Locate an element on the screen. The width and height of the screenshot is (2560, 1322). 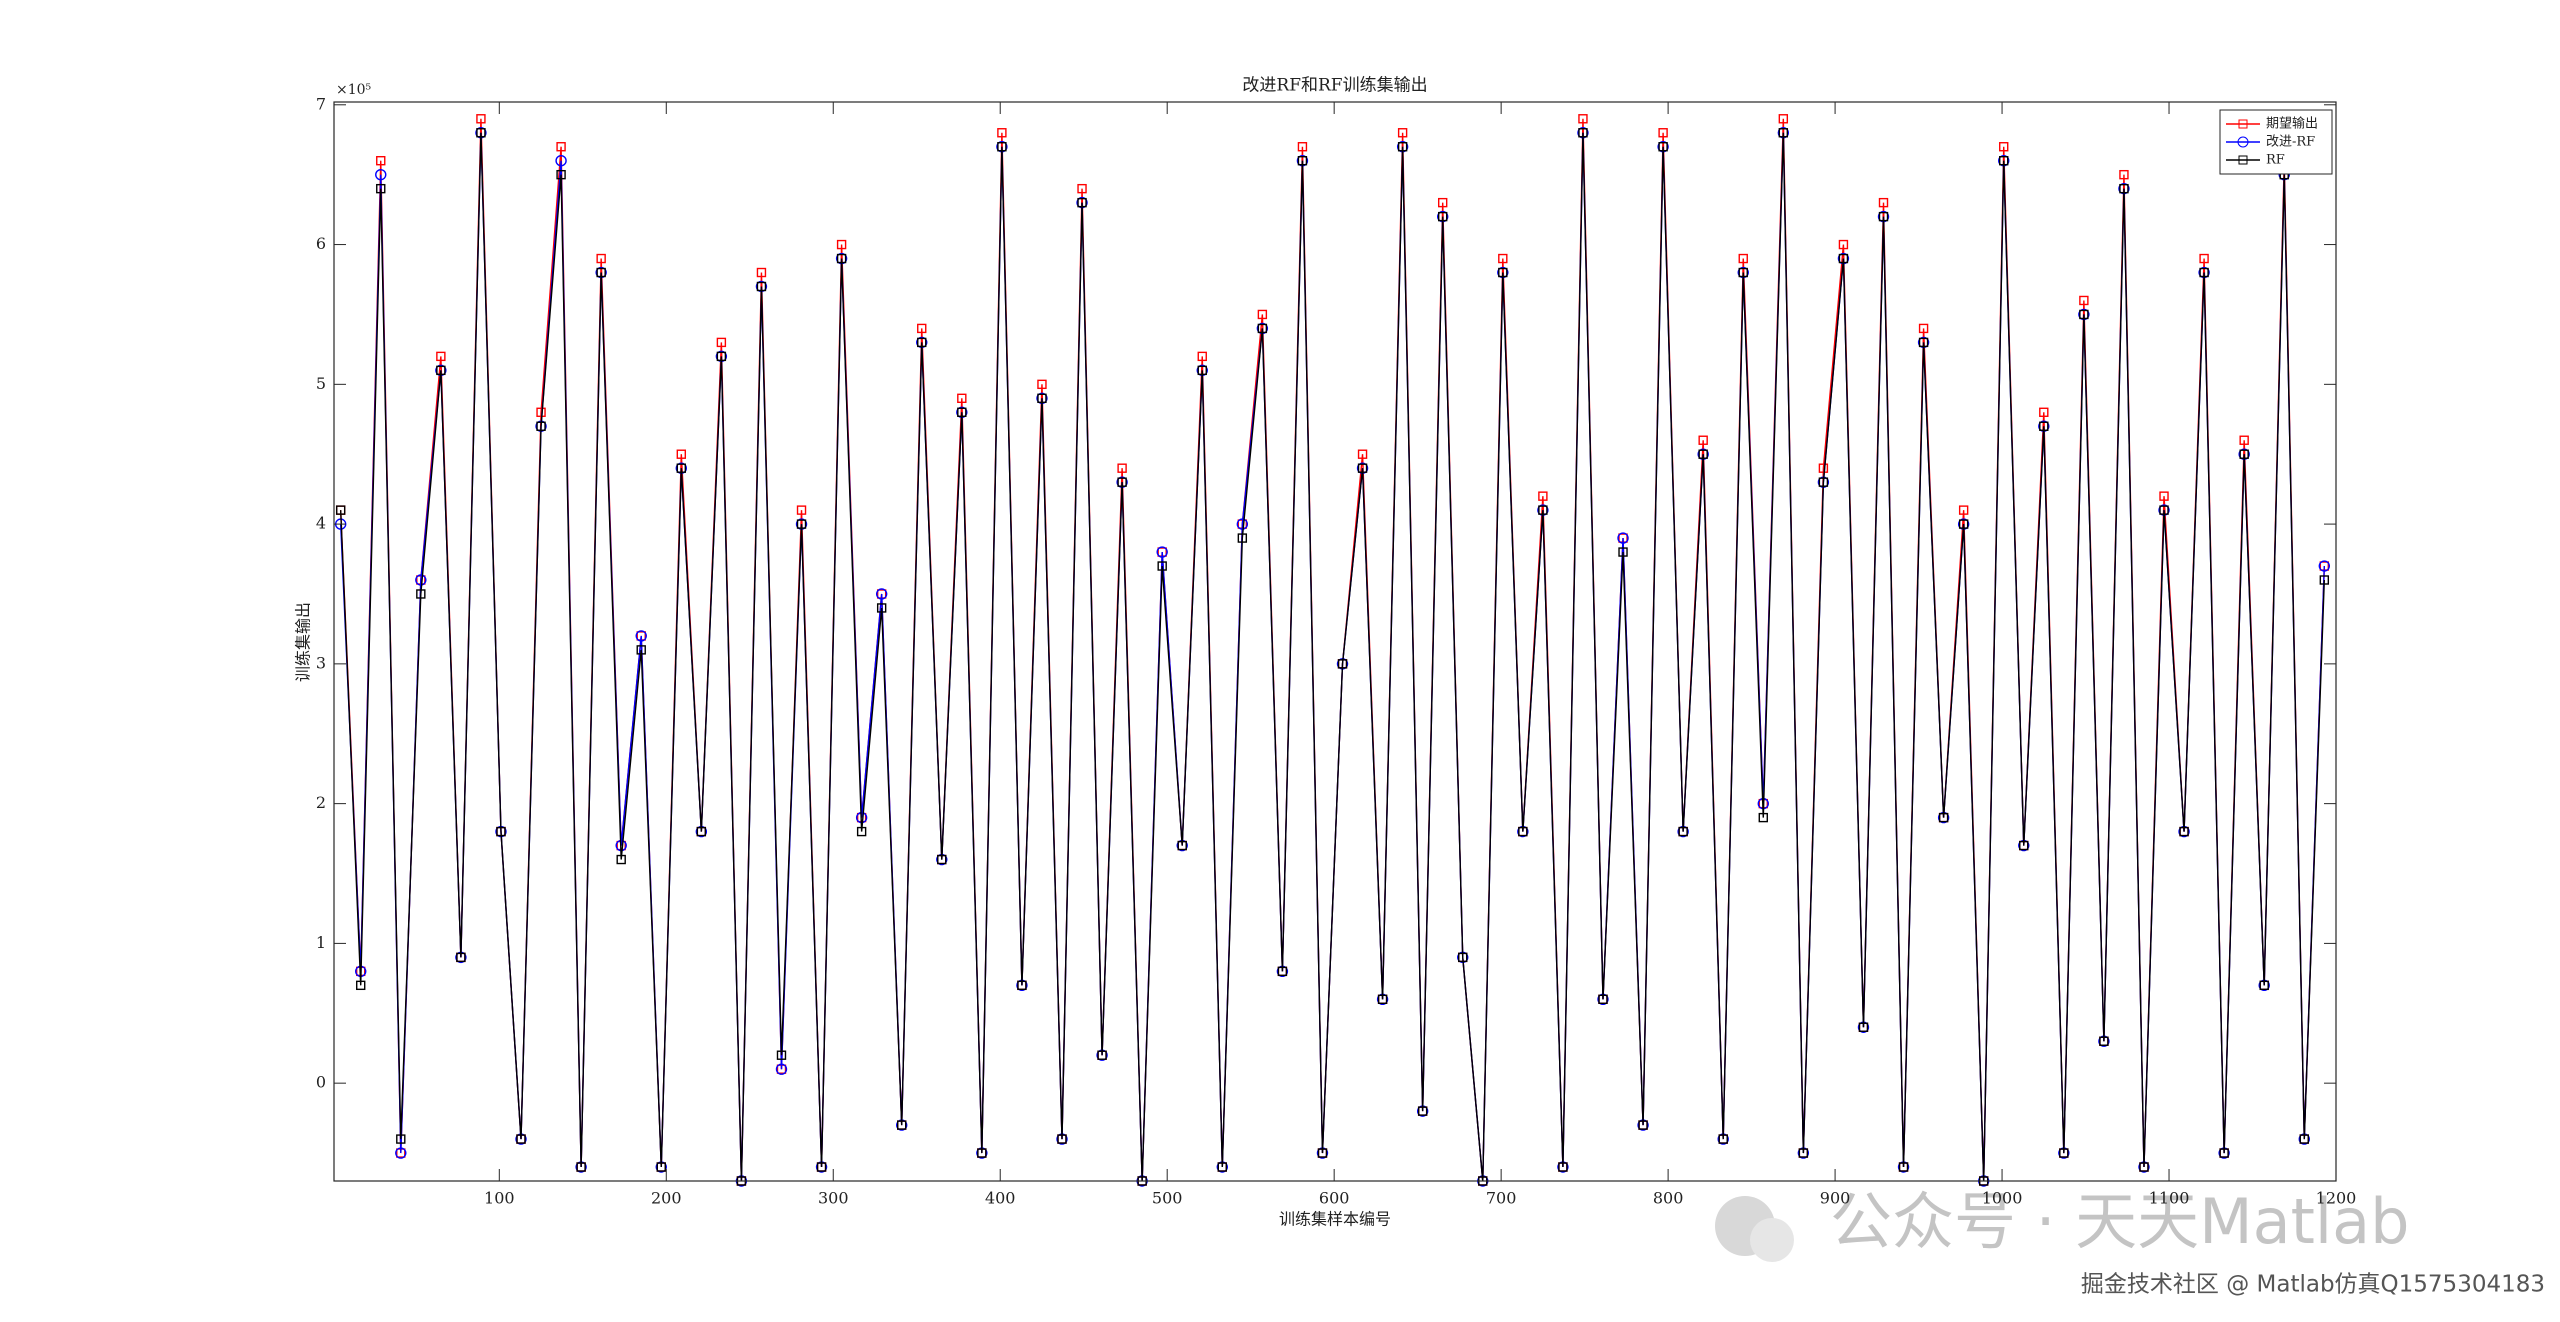
x-tick-label: 100 is located at coordinates (499, 1198).